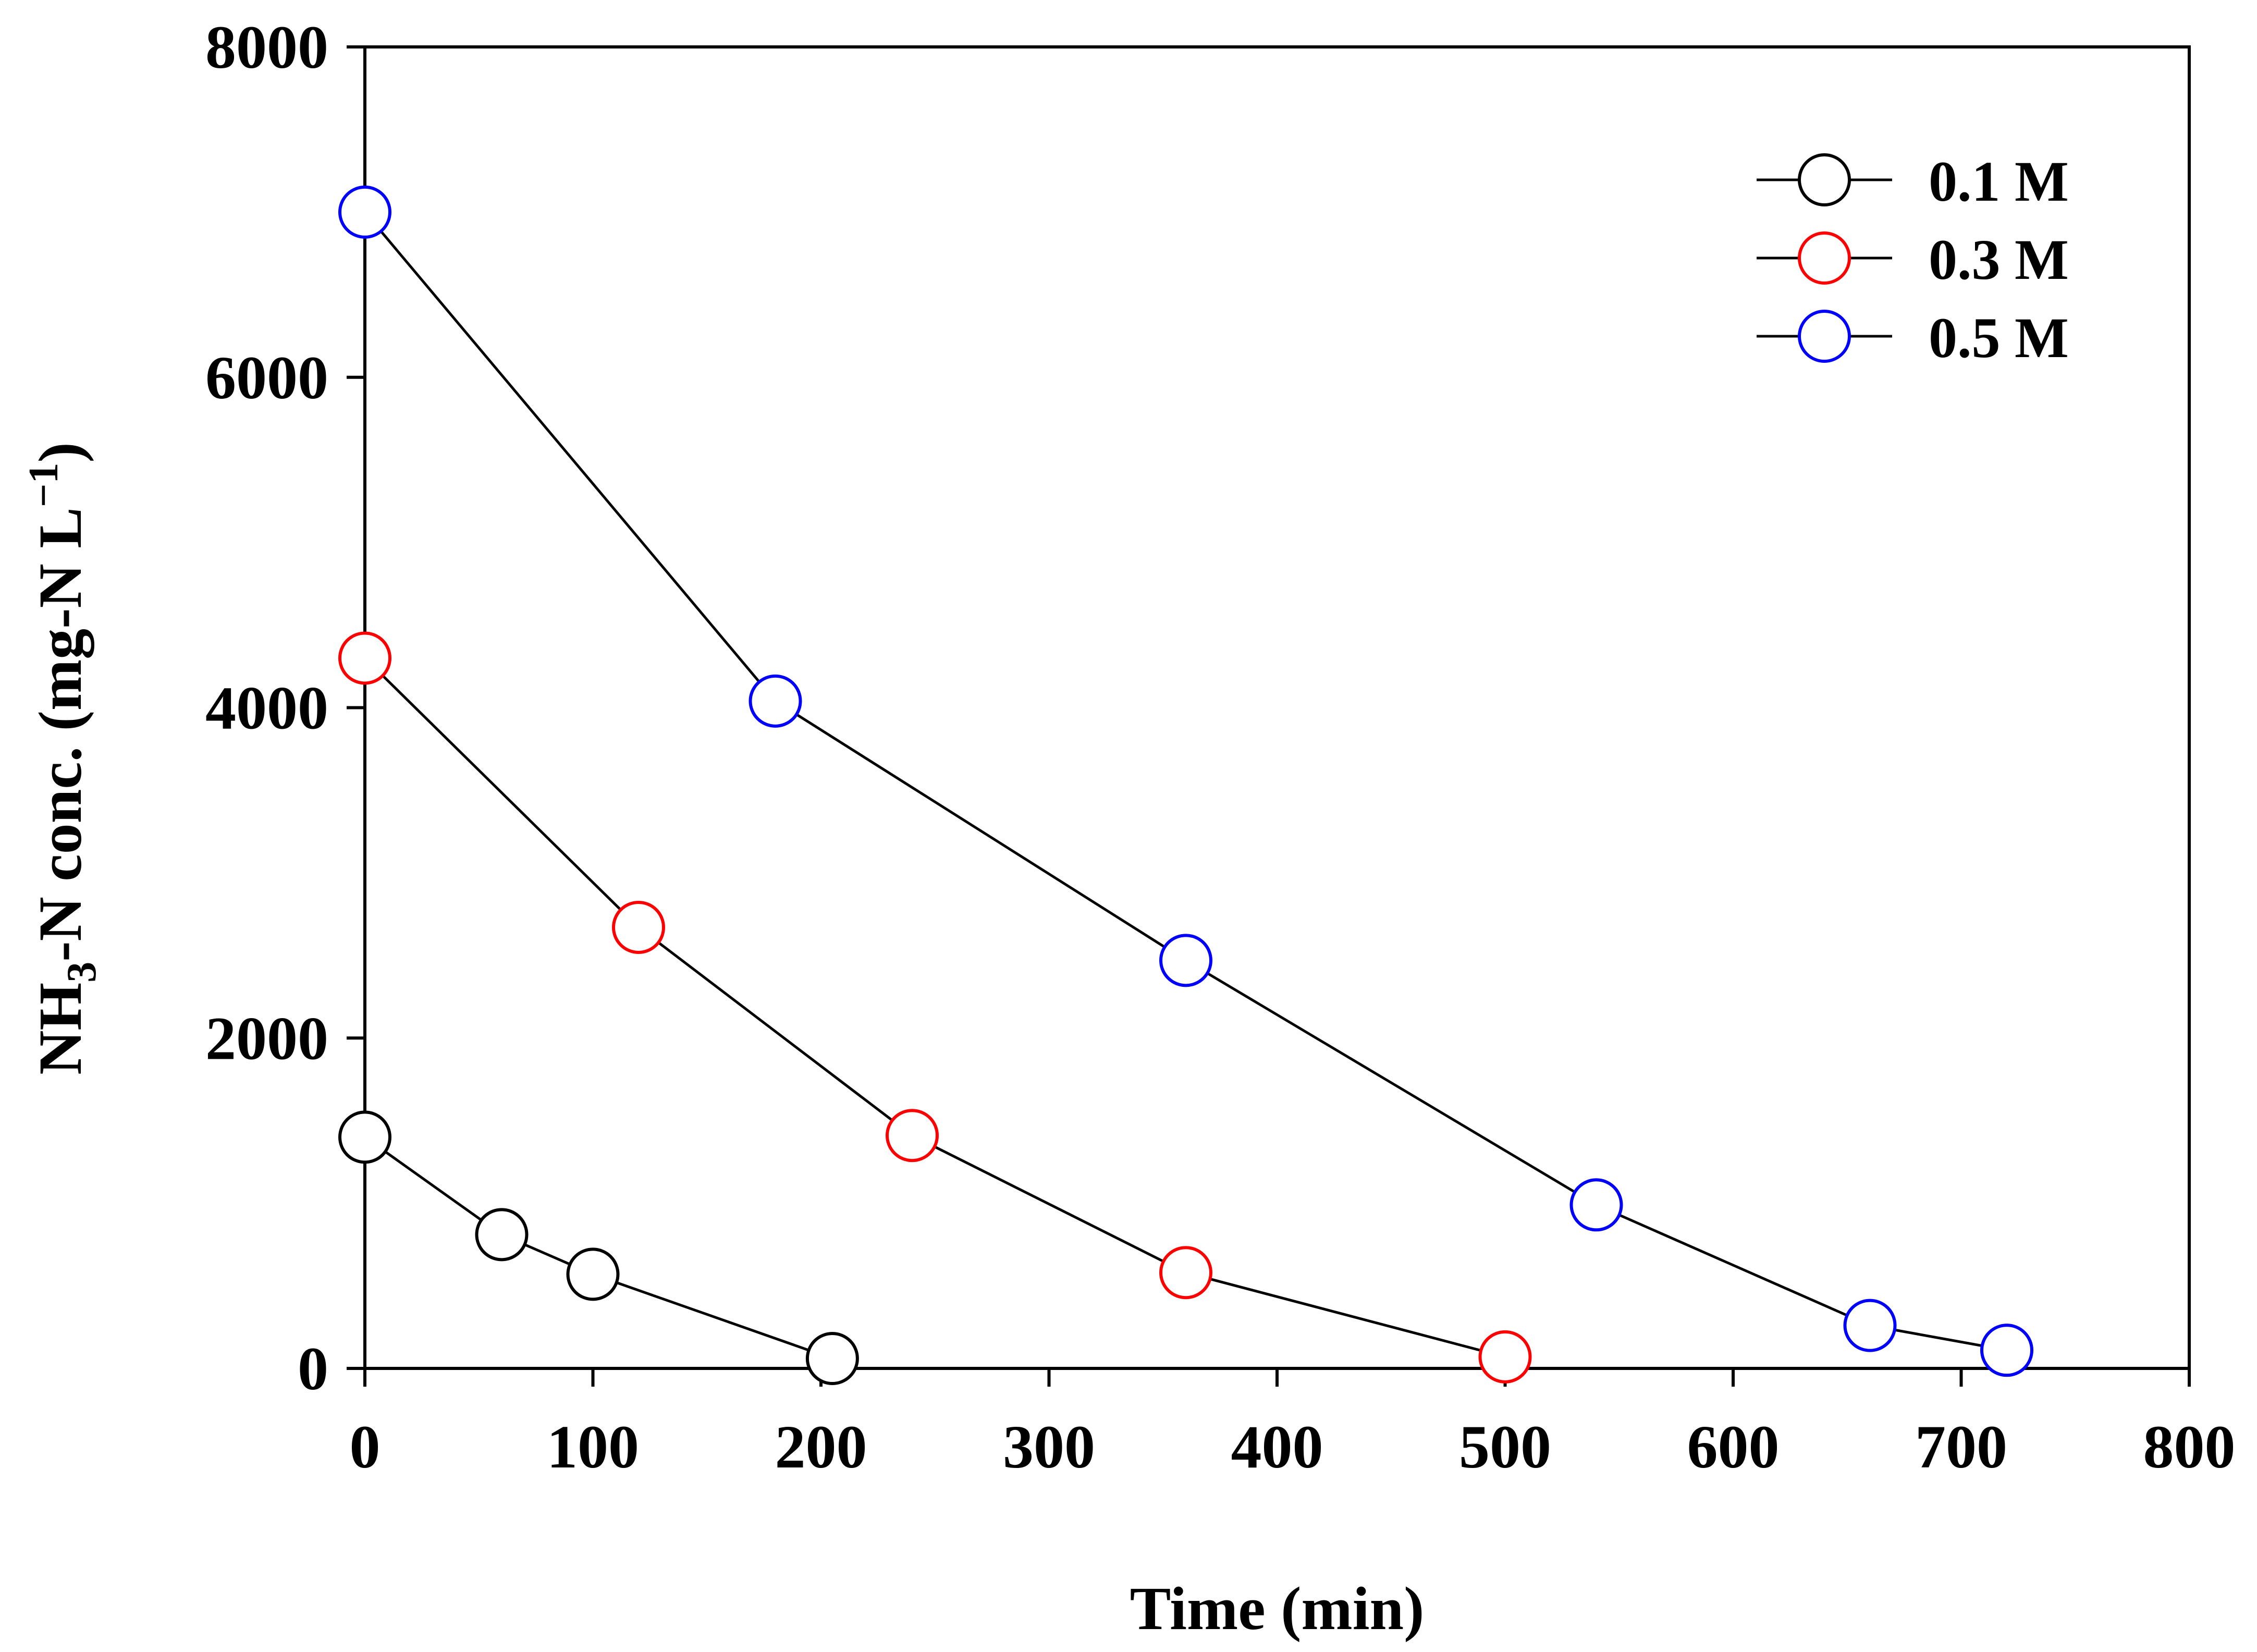 This screenshot has width=2257, height=1652. What do you see at coordinates (60, 734) in the screenshot?
I see `y-axis-label-rest: -N conc. (mg-N L` at bounding box center [60, 734].